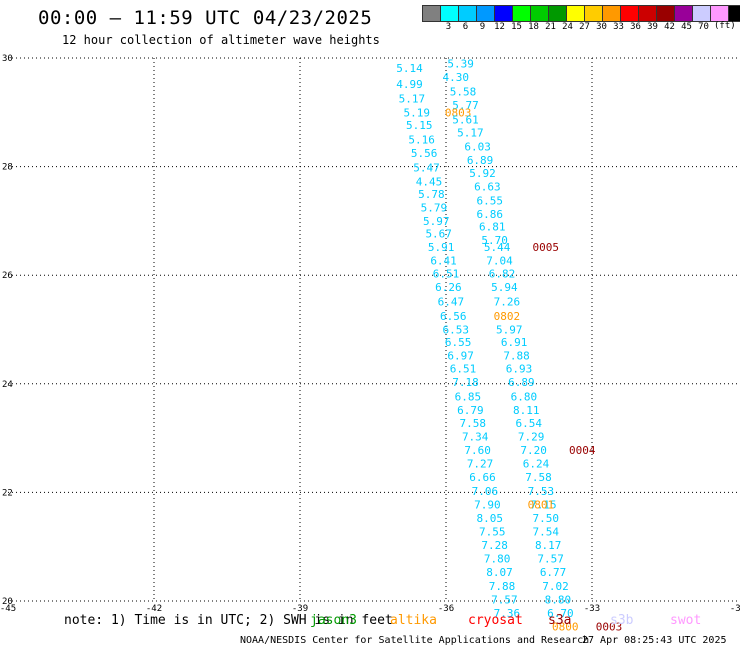  What do you see at coordinates (507, 301) in the screenshot?
I see `data-point-label: 7.26` at bounding box center [507, 301].